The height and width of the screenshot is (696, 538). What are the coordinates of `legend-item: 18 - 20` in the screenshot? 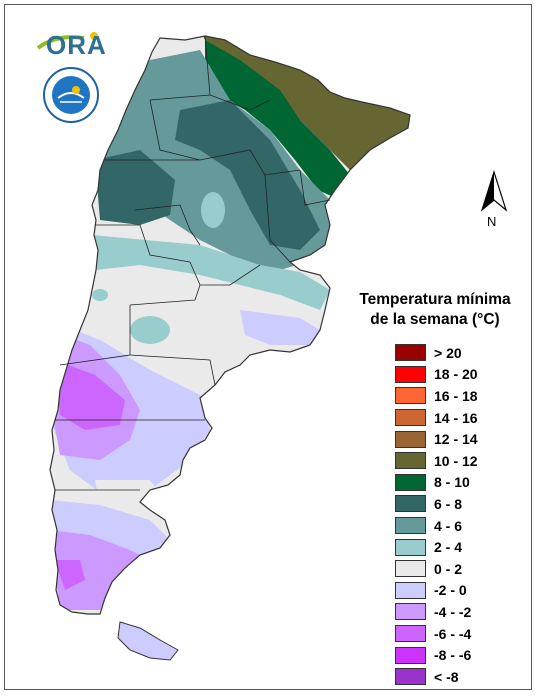 It's located at (460, 375).